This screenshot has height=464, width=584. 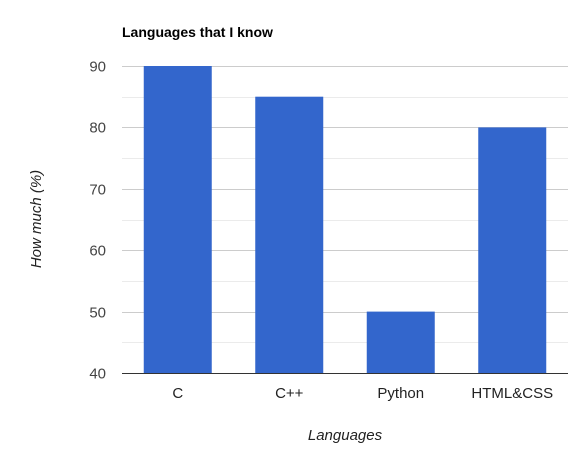 What do you see at coordinates (362, 393) in the screenshot?
I see `x-tick-labels: C C++ Python HTML&CSS` at bounding box center [362, 393].